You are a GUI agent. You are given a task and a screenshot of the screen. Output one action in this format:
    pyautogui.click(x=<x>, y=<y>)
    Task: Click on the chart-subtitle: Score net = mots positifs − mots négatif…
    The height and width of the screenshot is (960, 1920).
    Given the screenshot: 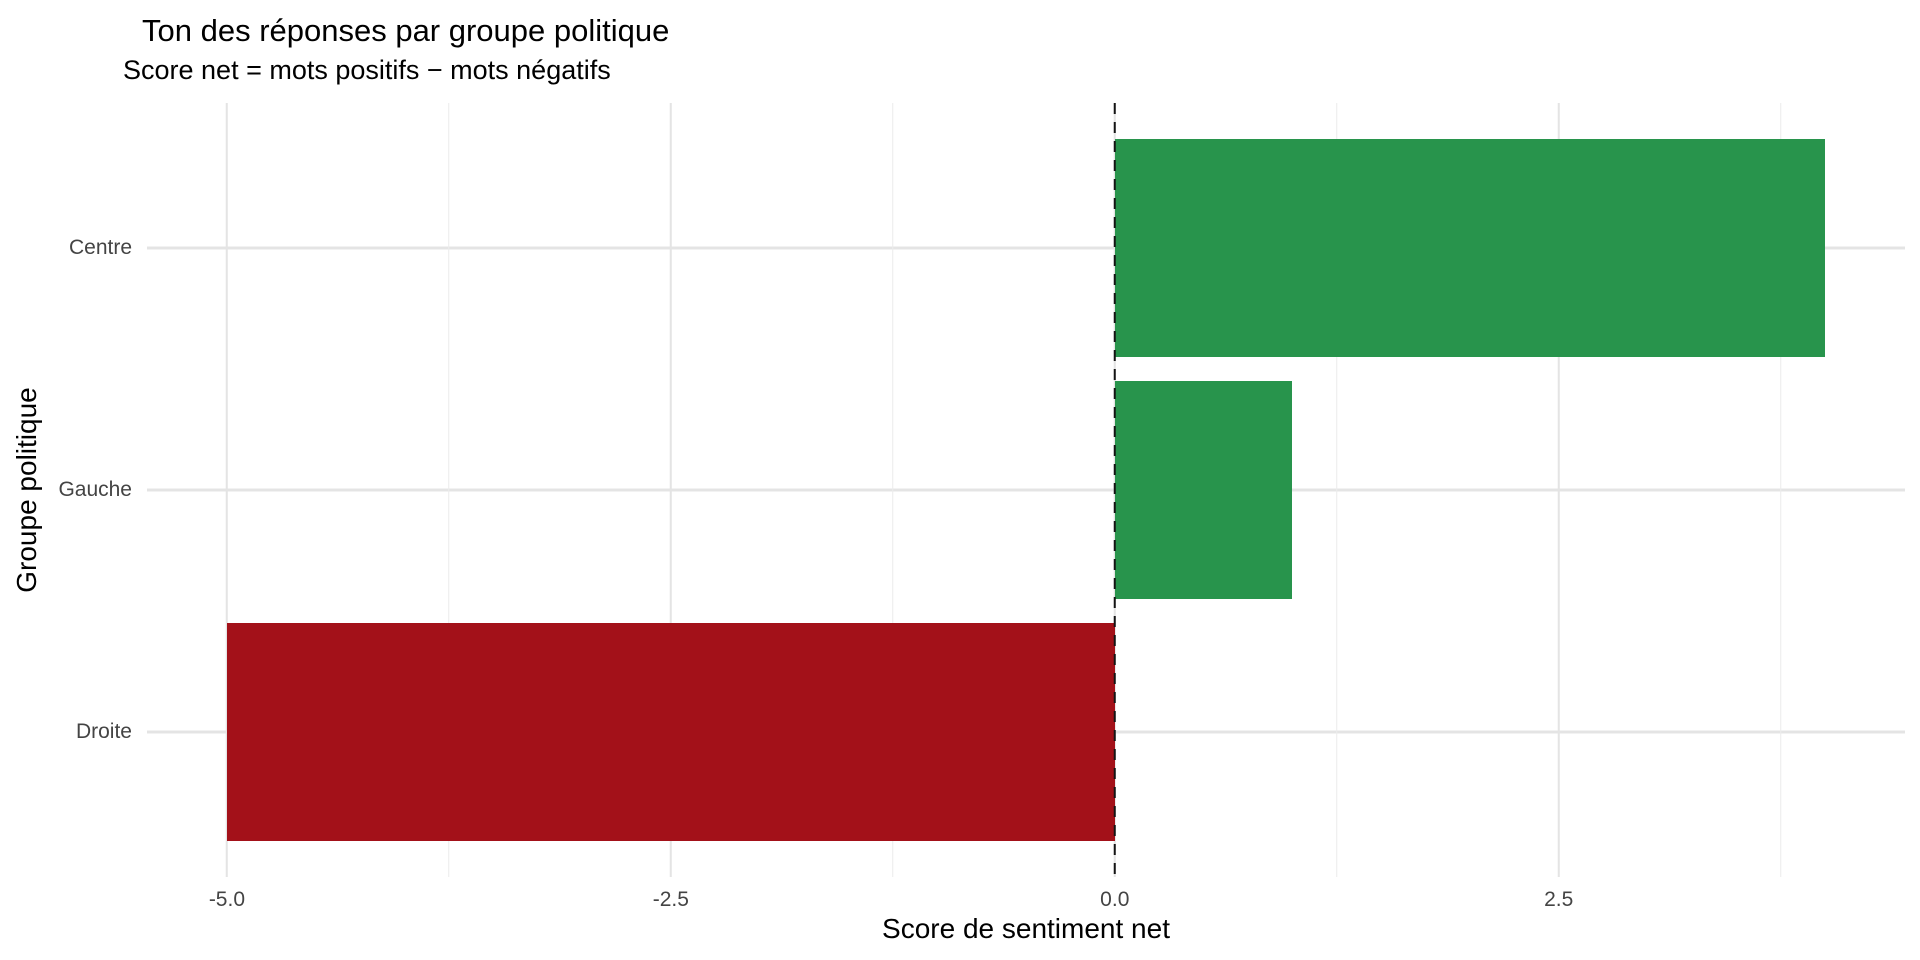 What is the action you would take?
    pyautogui.click(x=367, y=70)
    